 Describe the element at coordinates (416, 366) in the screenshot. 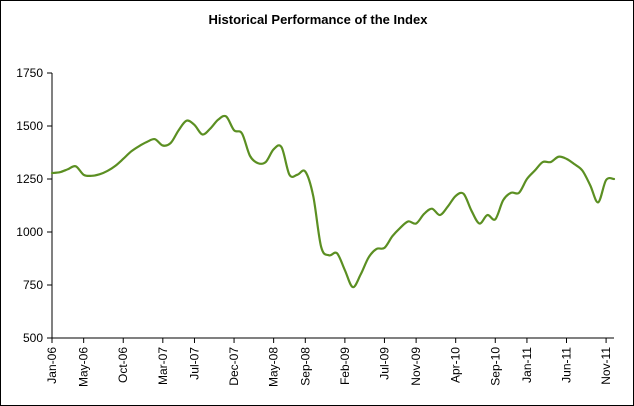

I see `x-tick-label: Nov-09` at that location.